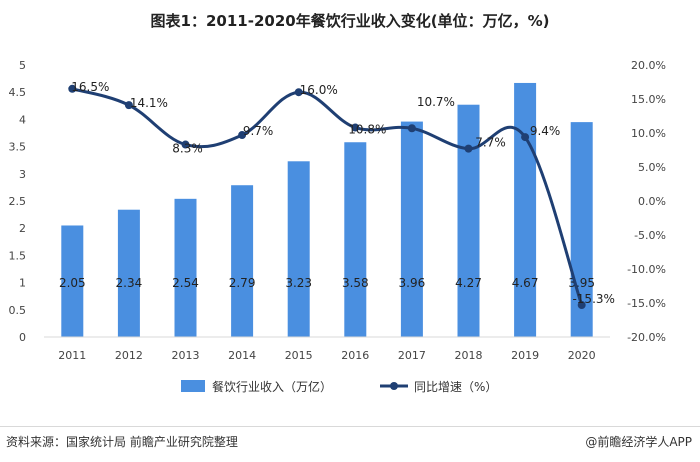  Describe the element at coordinates (582, 355) in the screenshot. I see `x-tick-label: 2020` at that location.